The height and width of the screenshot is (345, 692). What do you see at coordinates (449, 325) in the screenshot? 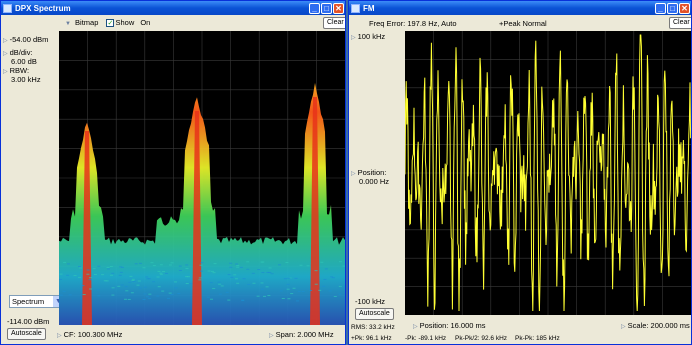
I see `position-time: ▷ Position: 16.000 ms` at bounding box center [449, 325].